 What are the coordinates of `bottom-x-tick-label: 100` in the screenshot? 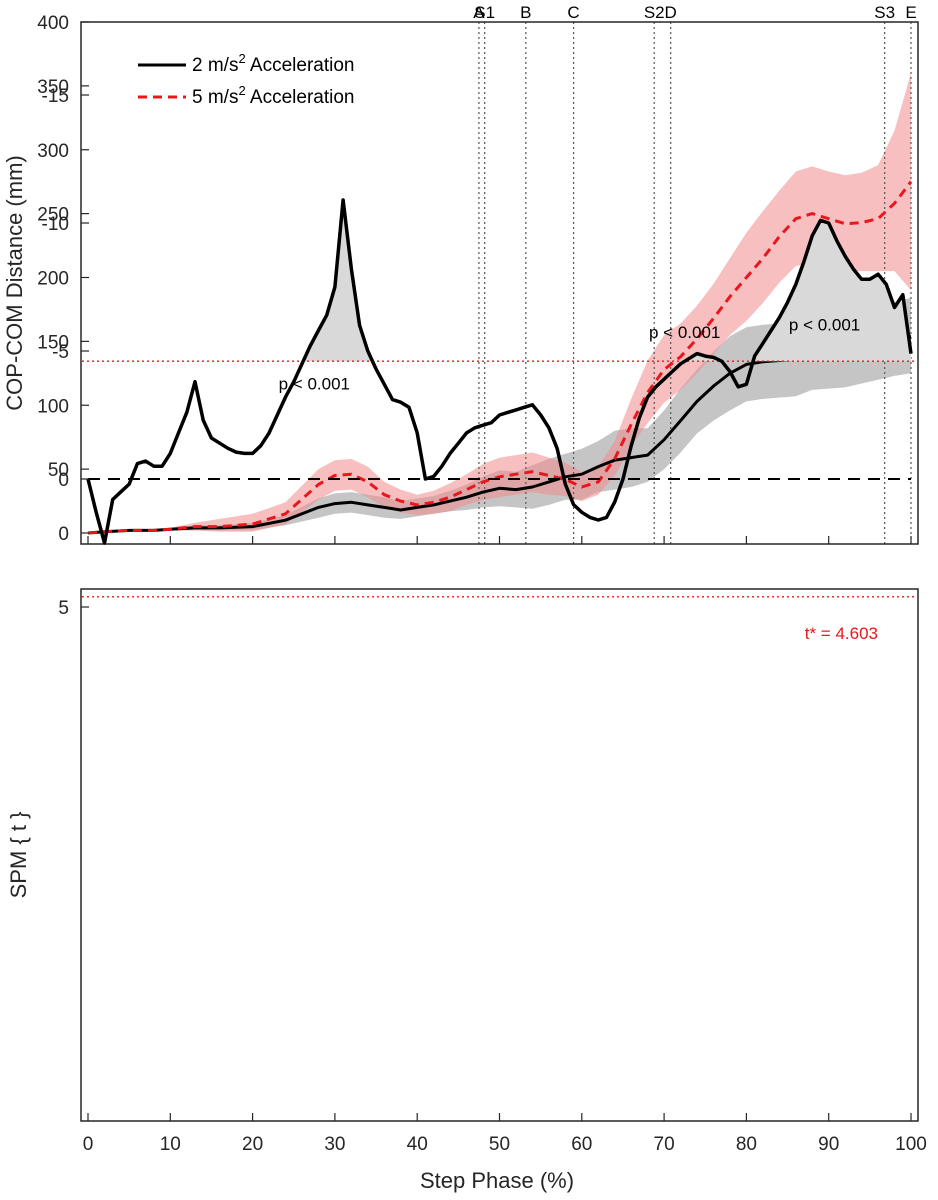 It's located at (911, 1144).